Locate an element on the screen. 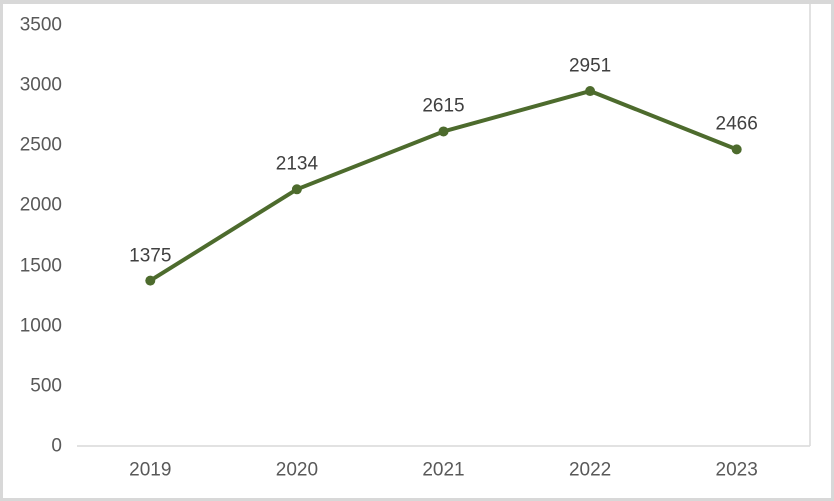 This screenshot has width=834, height=501. y-axis-tick-label: 2500 is located at coordinates (40, 145).